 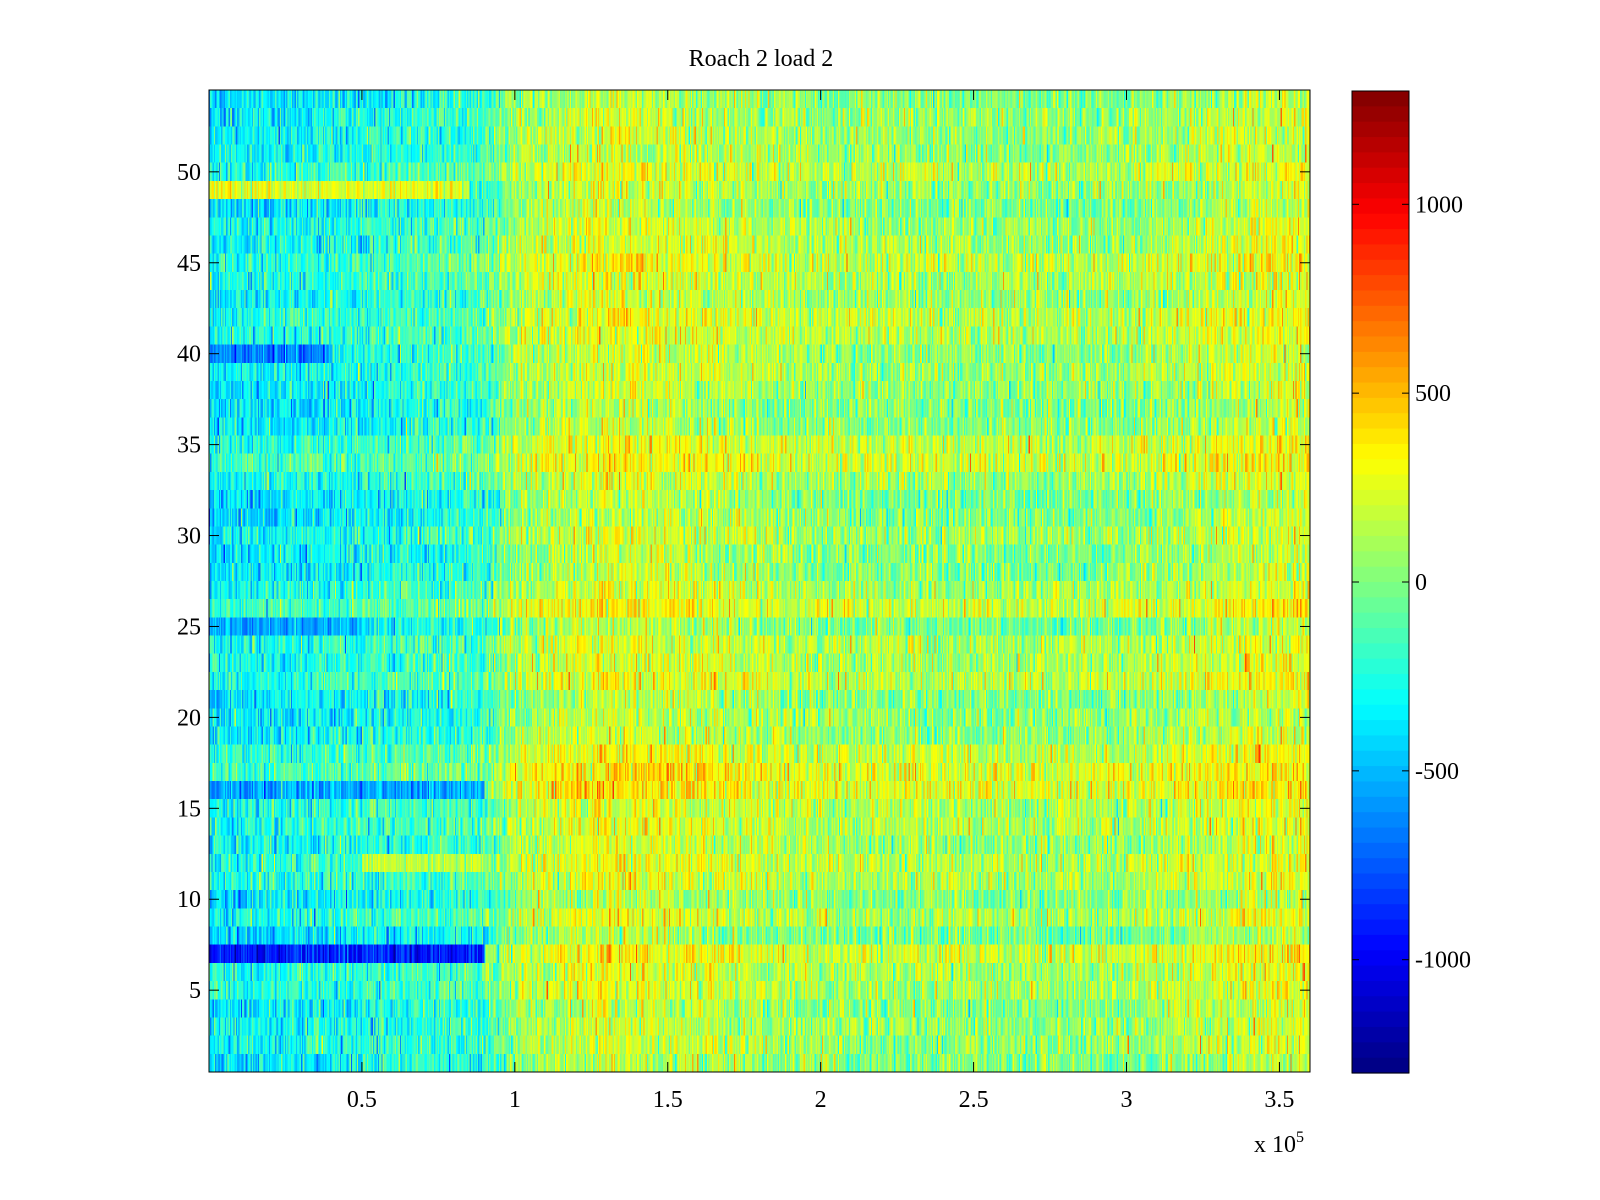 What do you see at coordinates (189, 264) in the screenshot?
I see `y-tick-label: 45` at bounding box center [189, 264].